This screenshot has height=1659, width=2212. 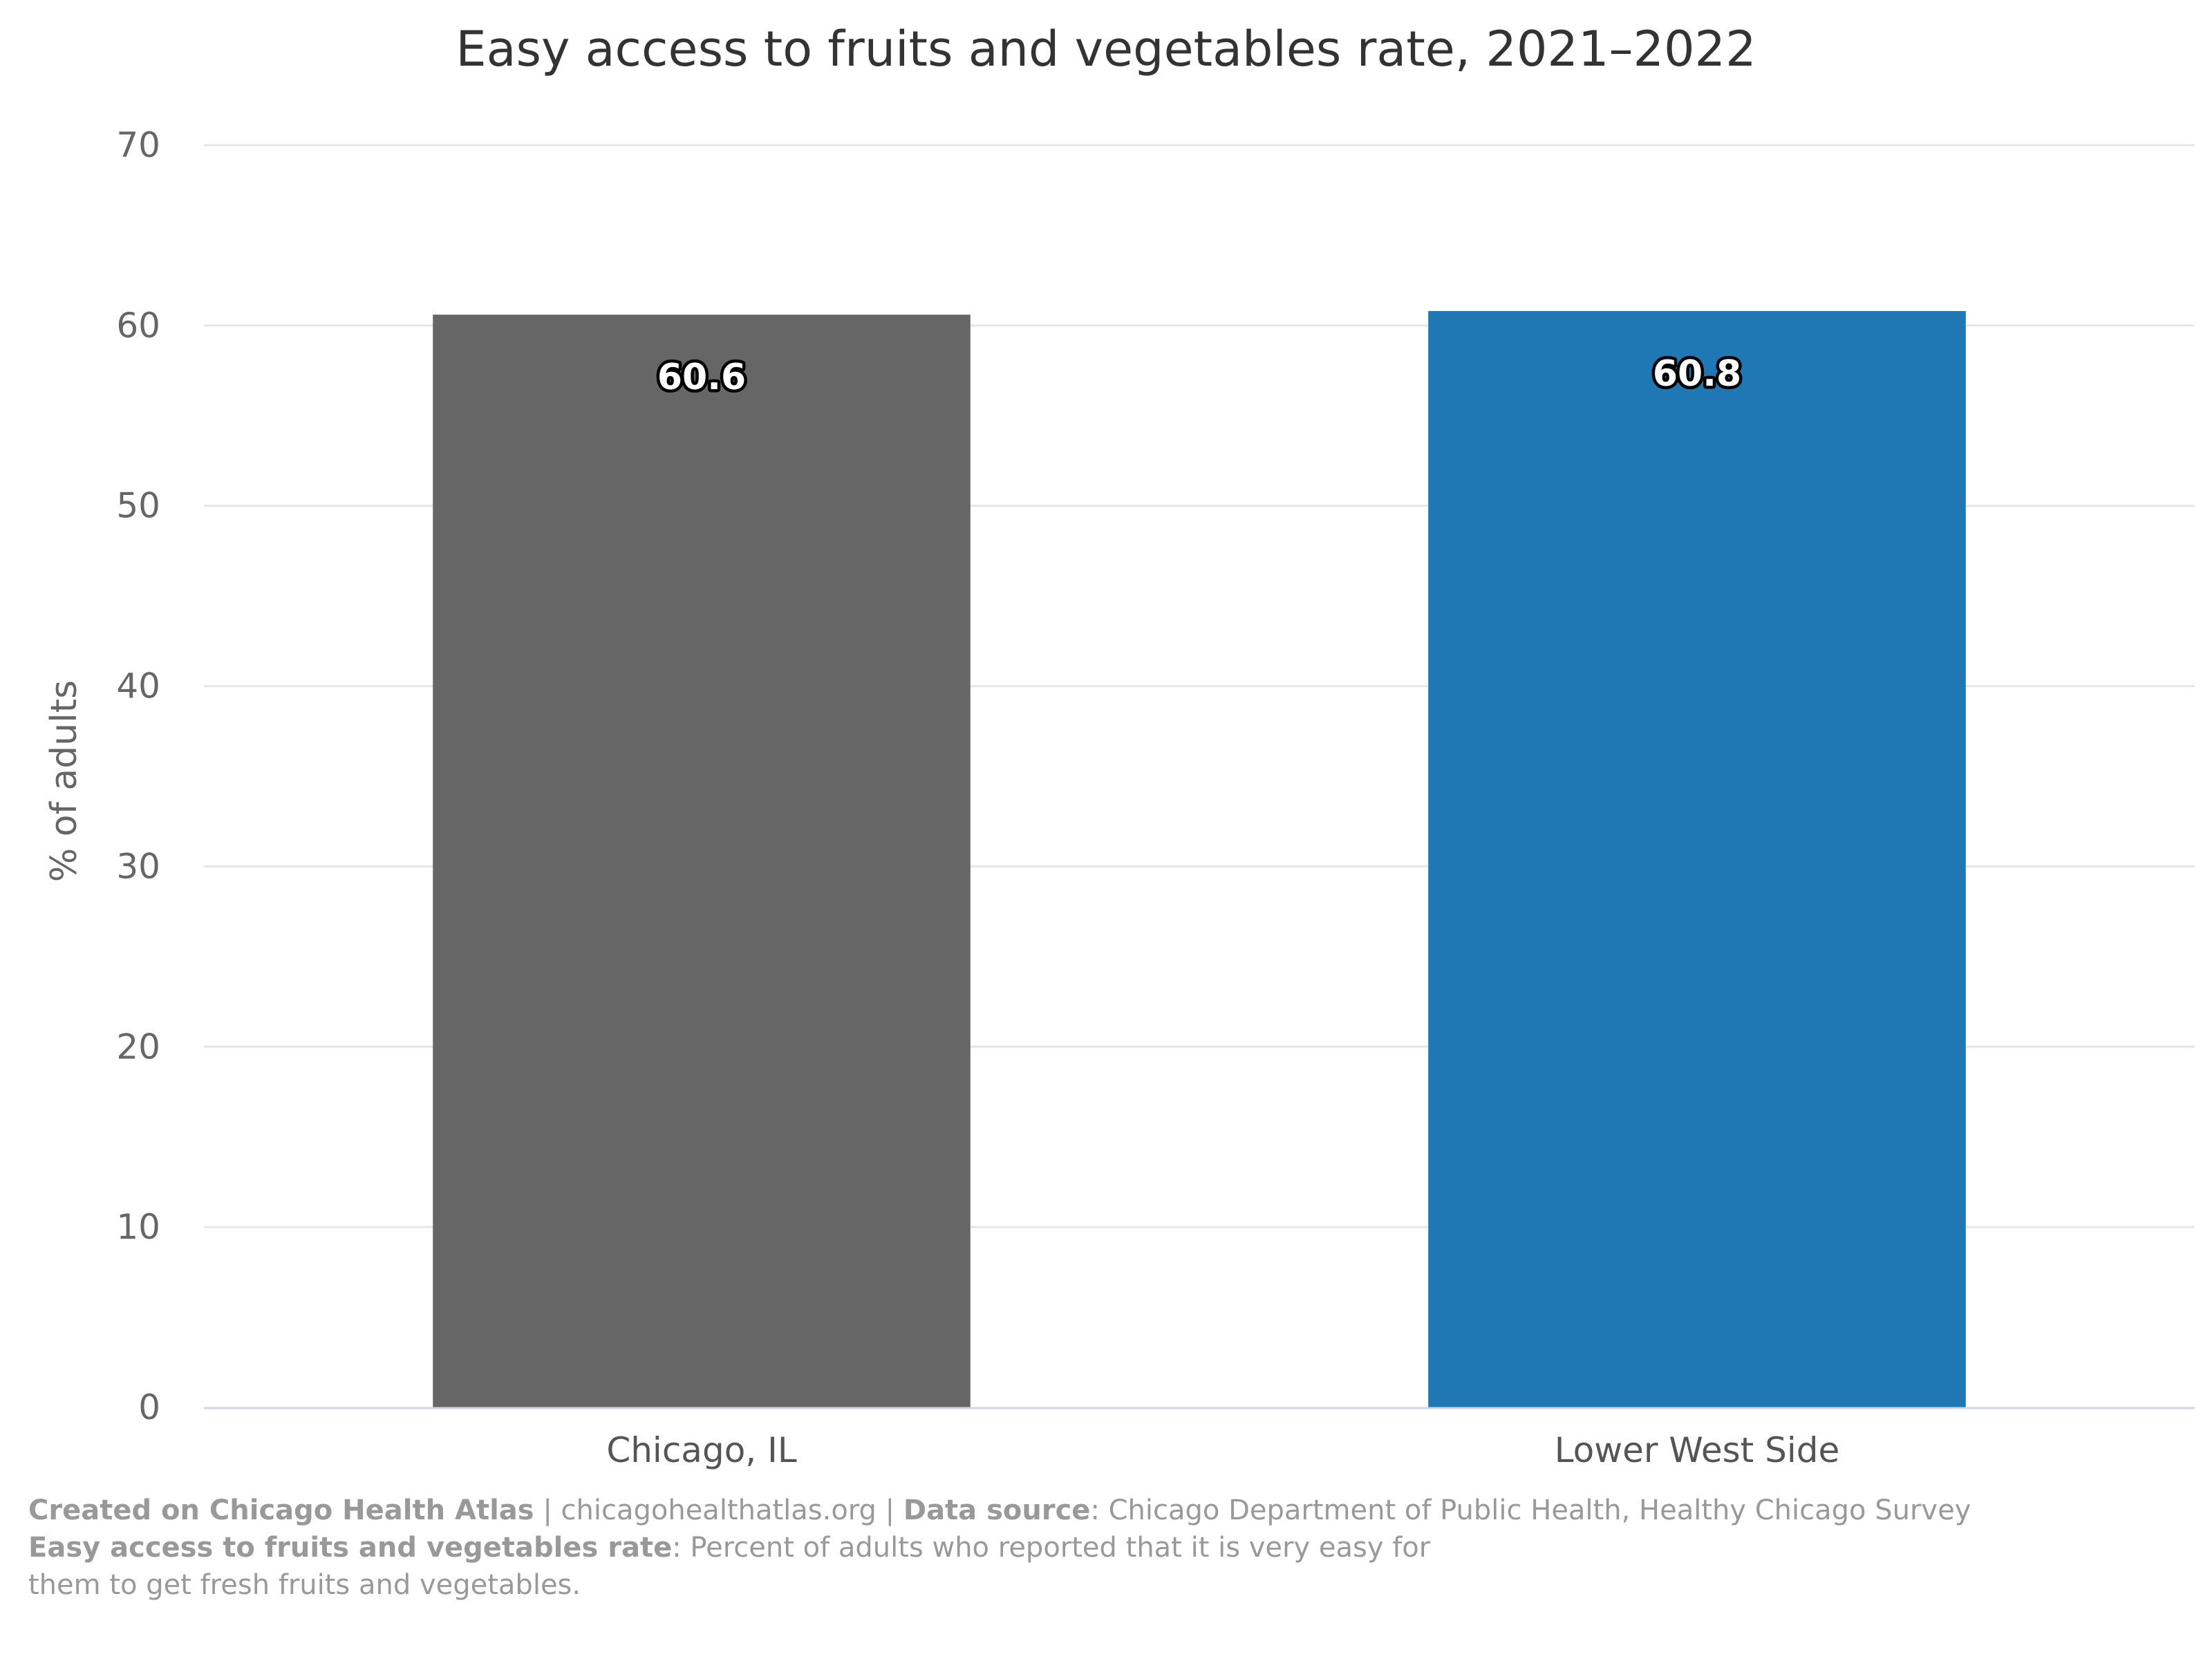 What do you see at coordinates (138, 1047) in the screenshot?
I see `y-tick-label: 20` at bounding box center [138, 1047].